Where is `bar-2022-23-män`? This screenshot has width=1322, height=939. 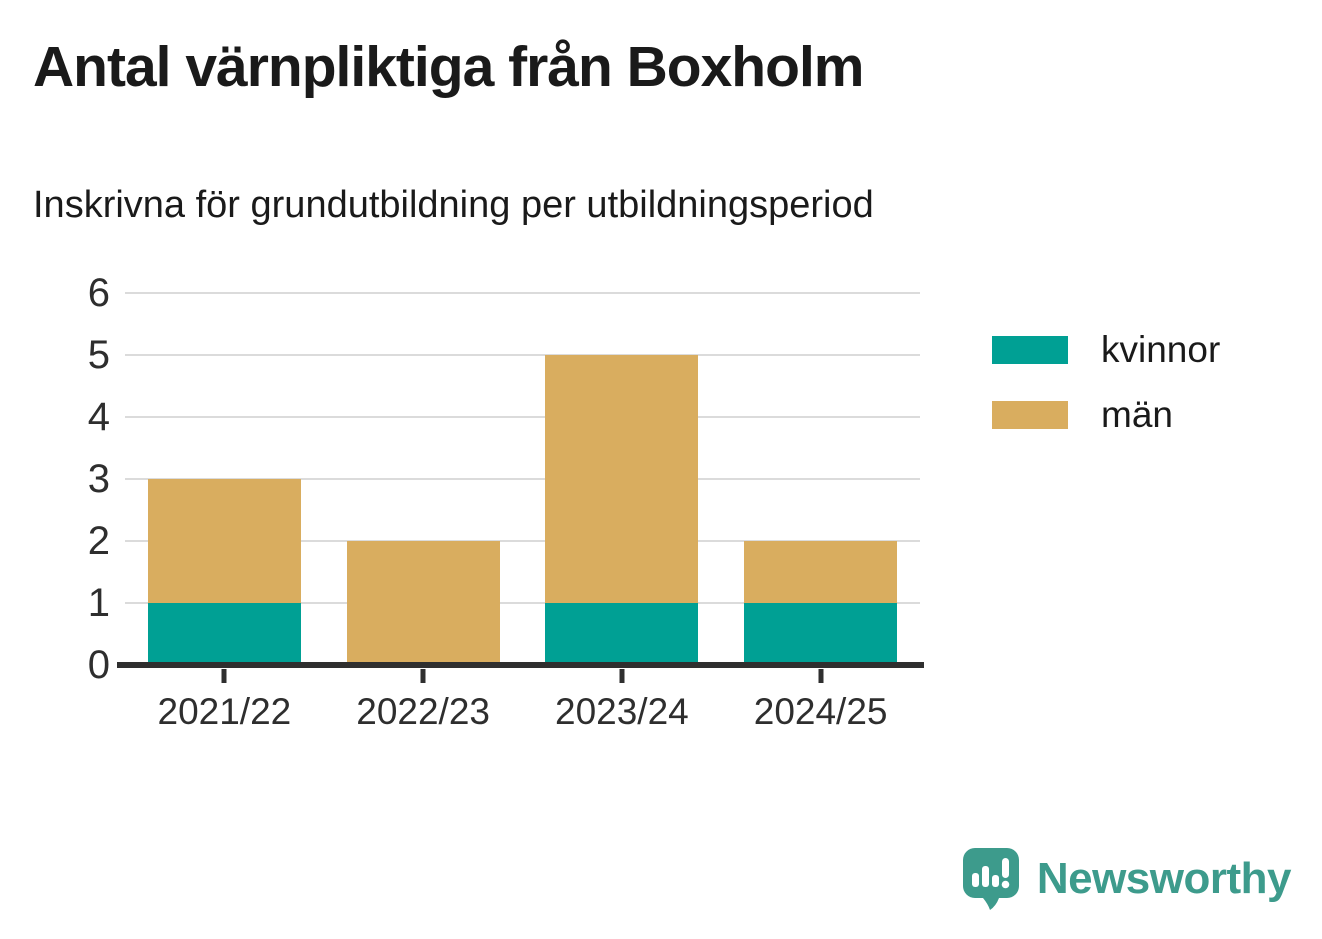
bar-2022-23-män is located at coordinates (423, 603).